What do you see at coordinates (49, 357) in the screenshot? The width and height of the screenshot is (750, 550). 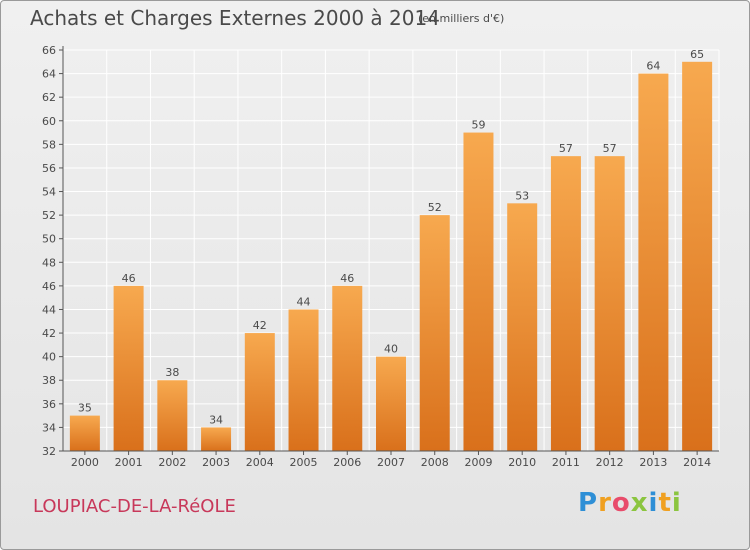 I see `y-tick-label: 40` at bounding box center [49, 357].